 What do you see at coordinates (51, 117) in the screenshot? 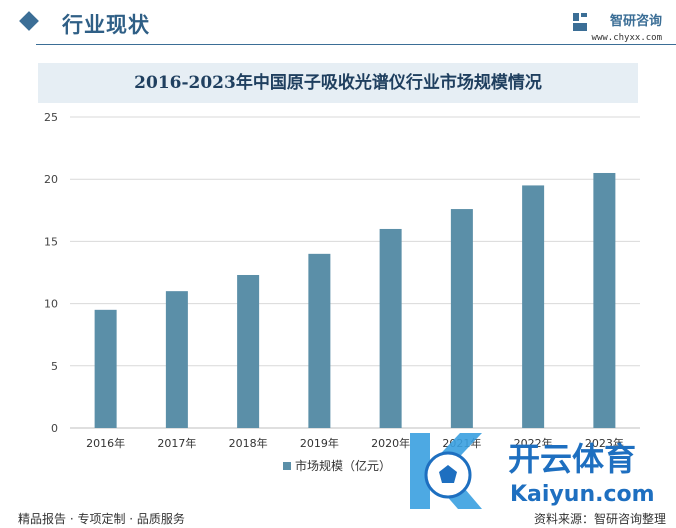
I see `y-tick-label: 25` at bounding box center [51, 117].